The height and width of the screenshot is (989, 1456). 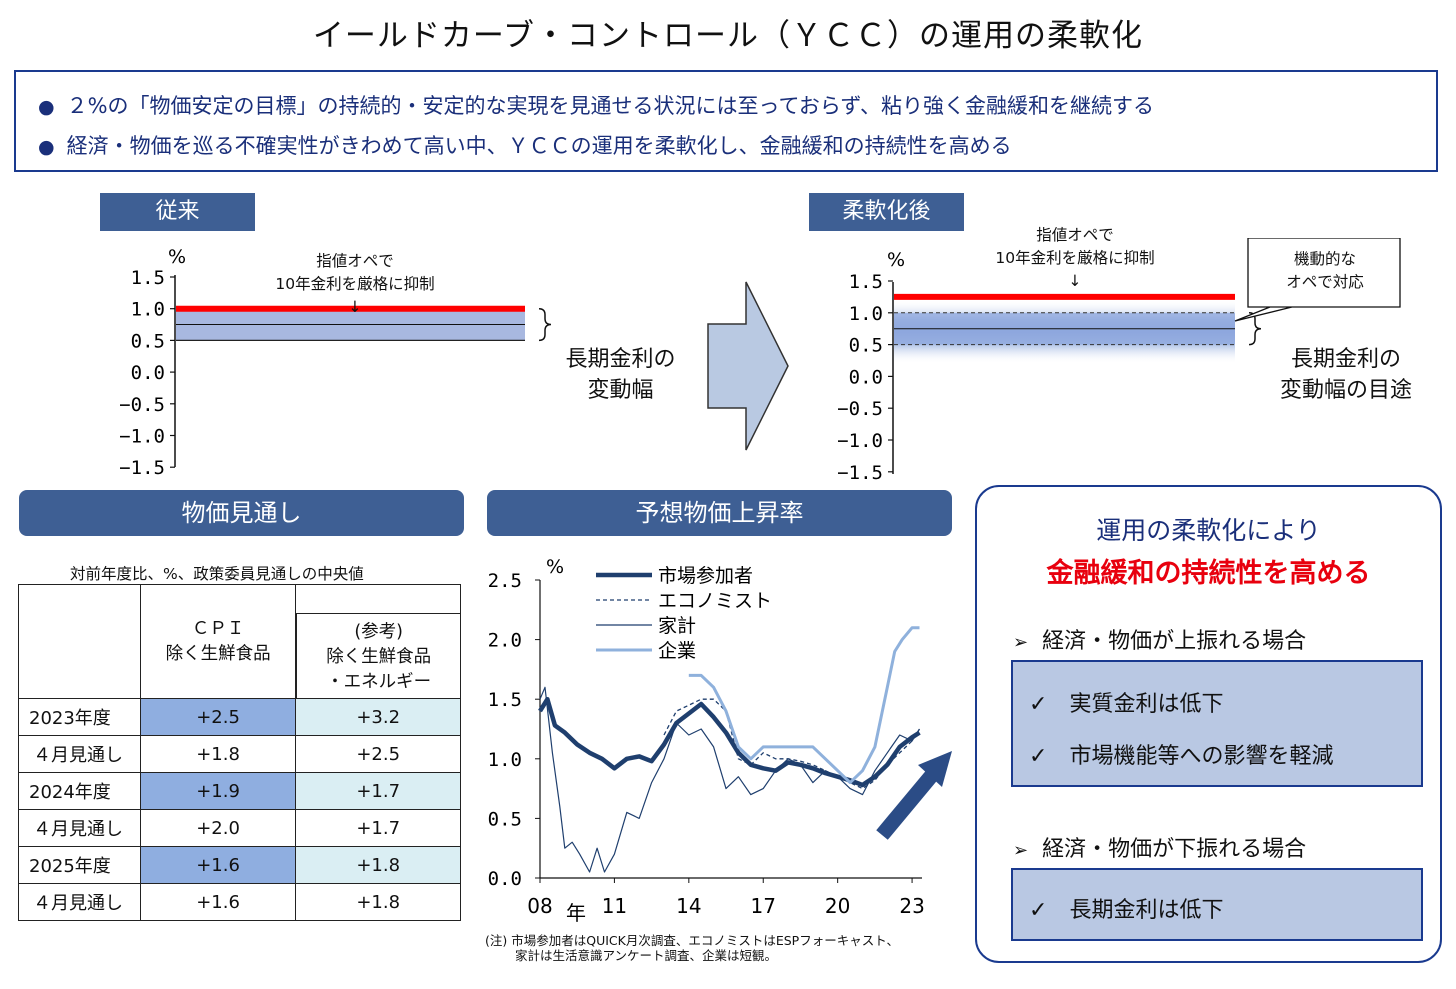 I want to click on after-tick-label: 1.5, so click(x=866, y=282).